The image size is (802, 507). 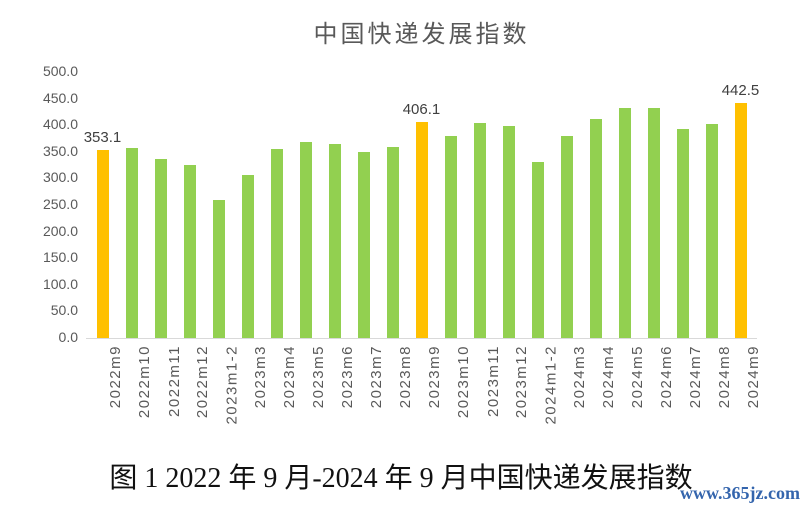 I want to click on chart-title: 中国快递发展指数, so click(x=421, y=34).